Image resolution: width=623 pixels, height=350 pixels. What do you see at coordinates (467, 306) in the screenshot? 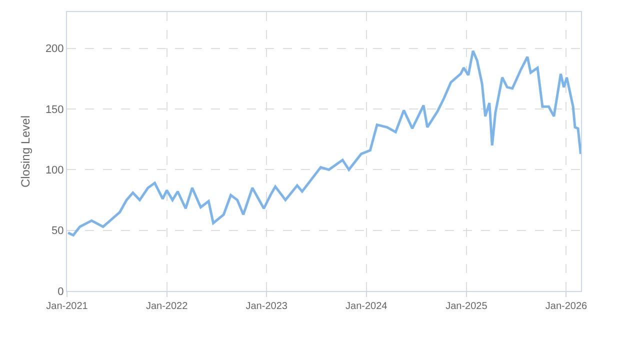
I see `x-tick-label: Jan-2025` at bounding box center [467, 306].